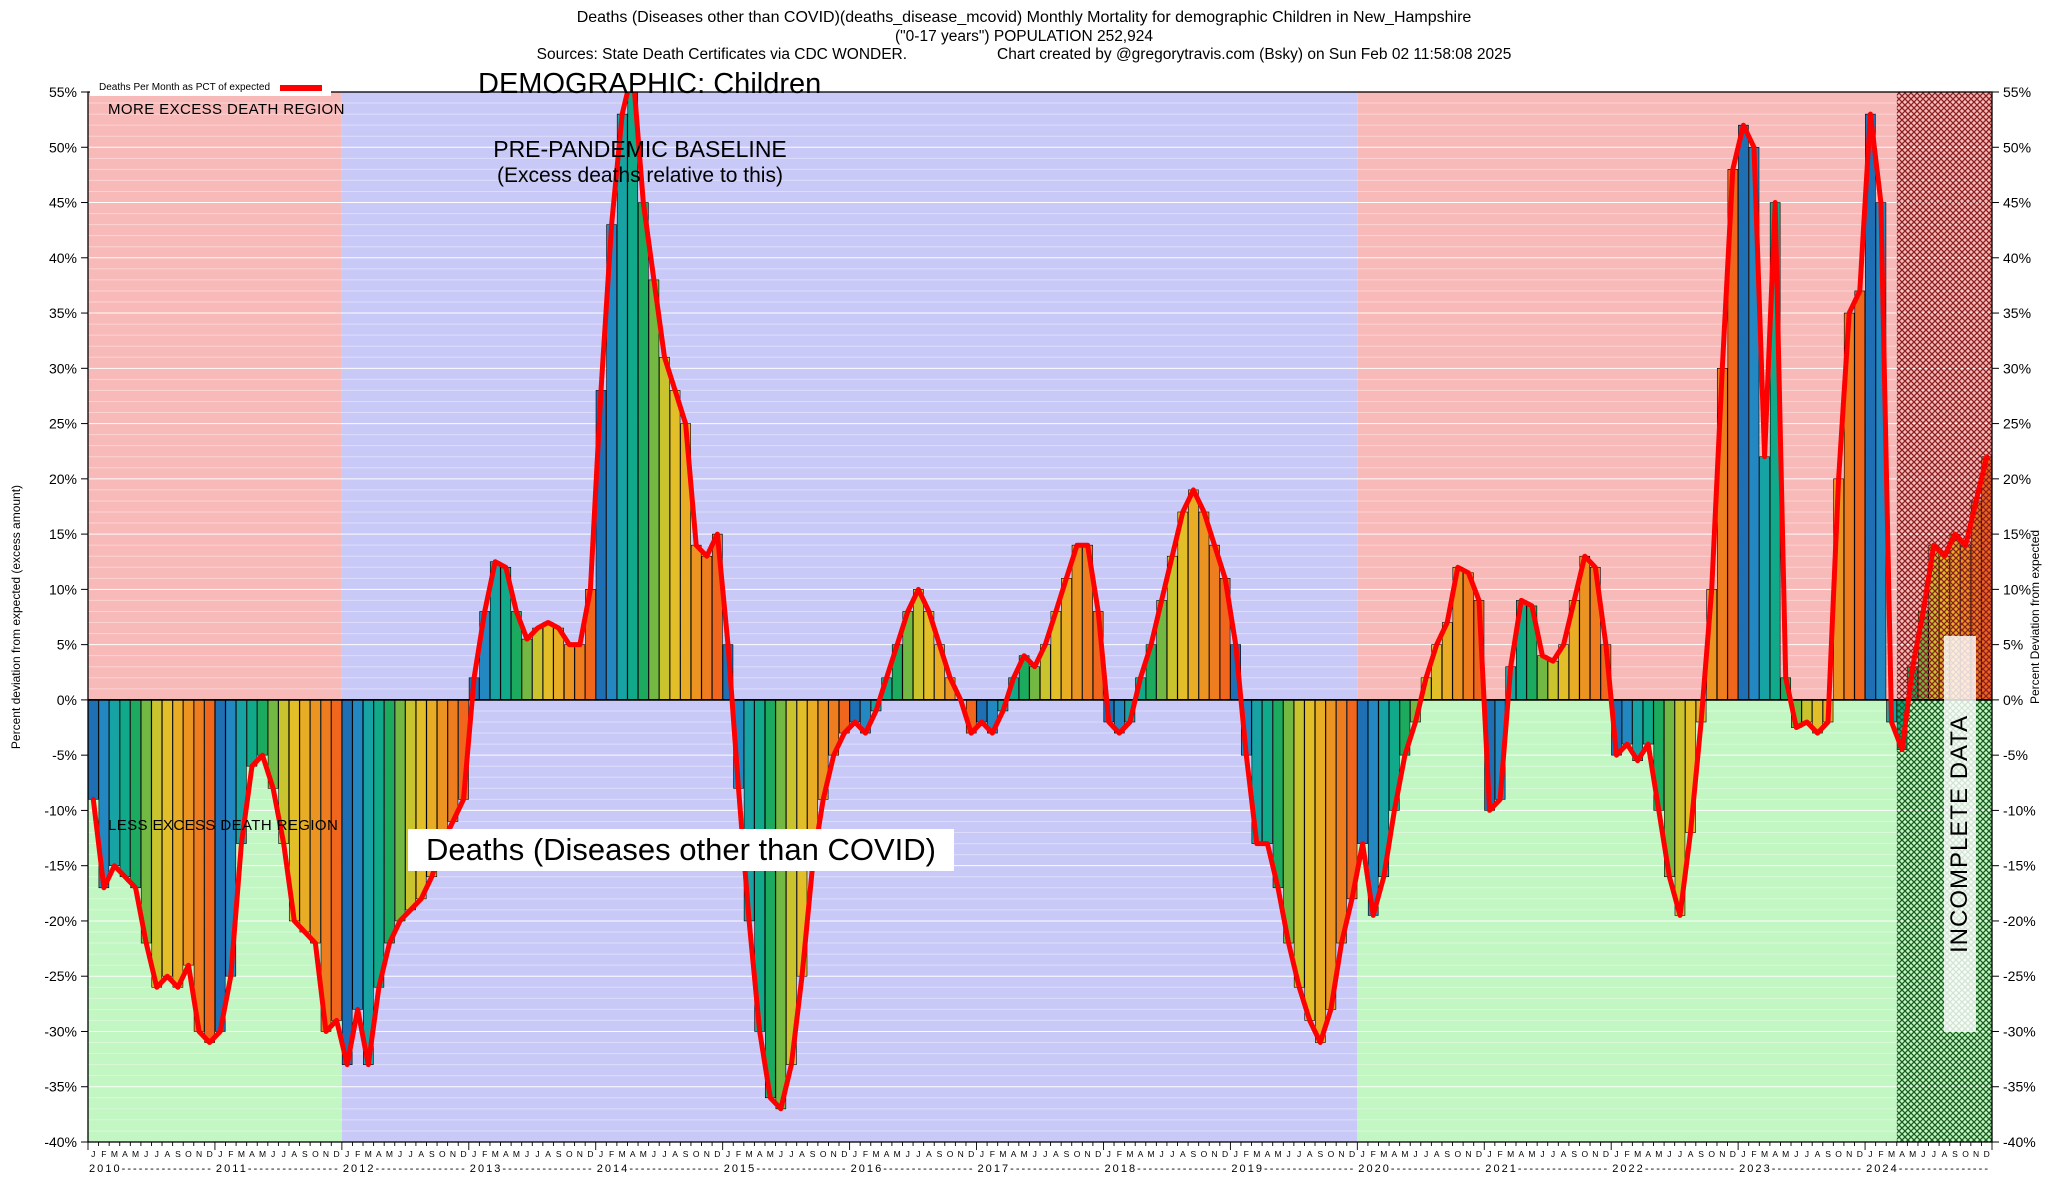 This screenshot has height=1200, width=2048. Describe the element at coordinates (1024, 36) in the screenshot. I see `page-subtitle: ("0-17 years") POPULATION 252,924` at that location.